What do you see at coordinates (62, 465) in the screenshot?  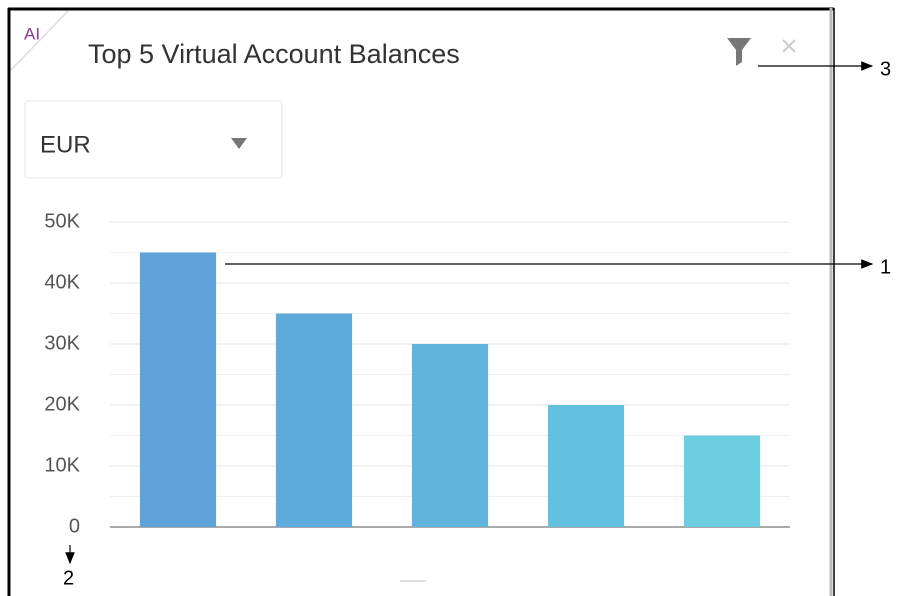 I see `y-tick-label: 10K` at bounding box center [62, 465].